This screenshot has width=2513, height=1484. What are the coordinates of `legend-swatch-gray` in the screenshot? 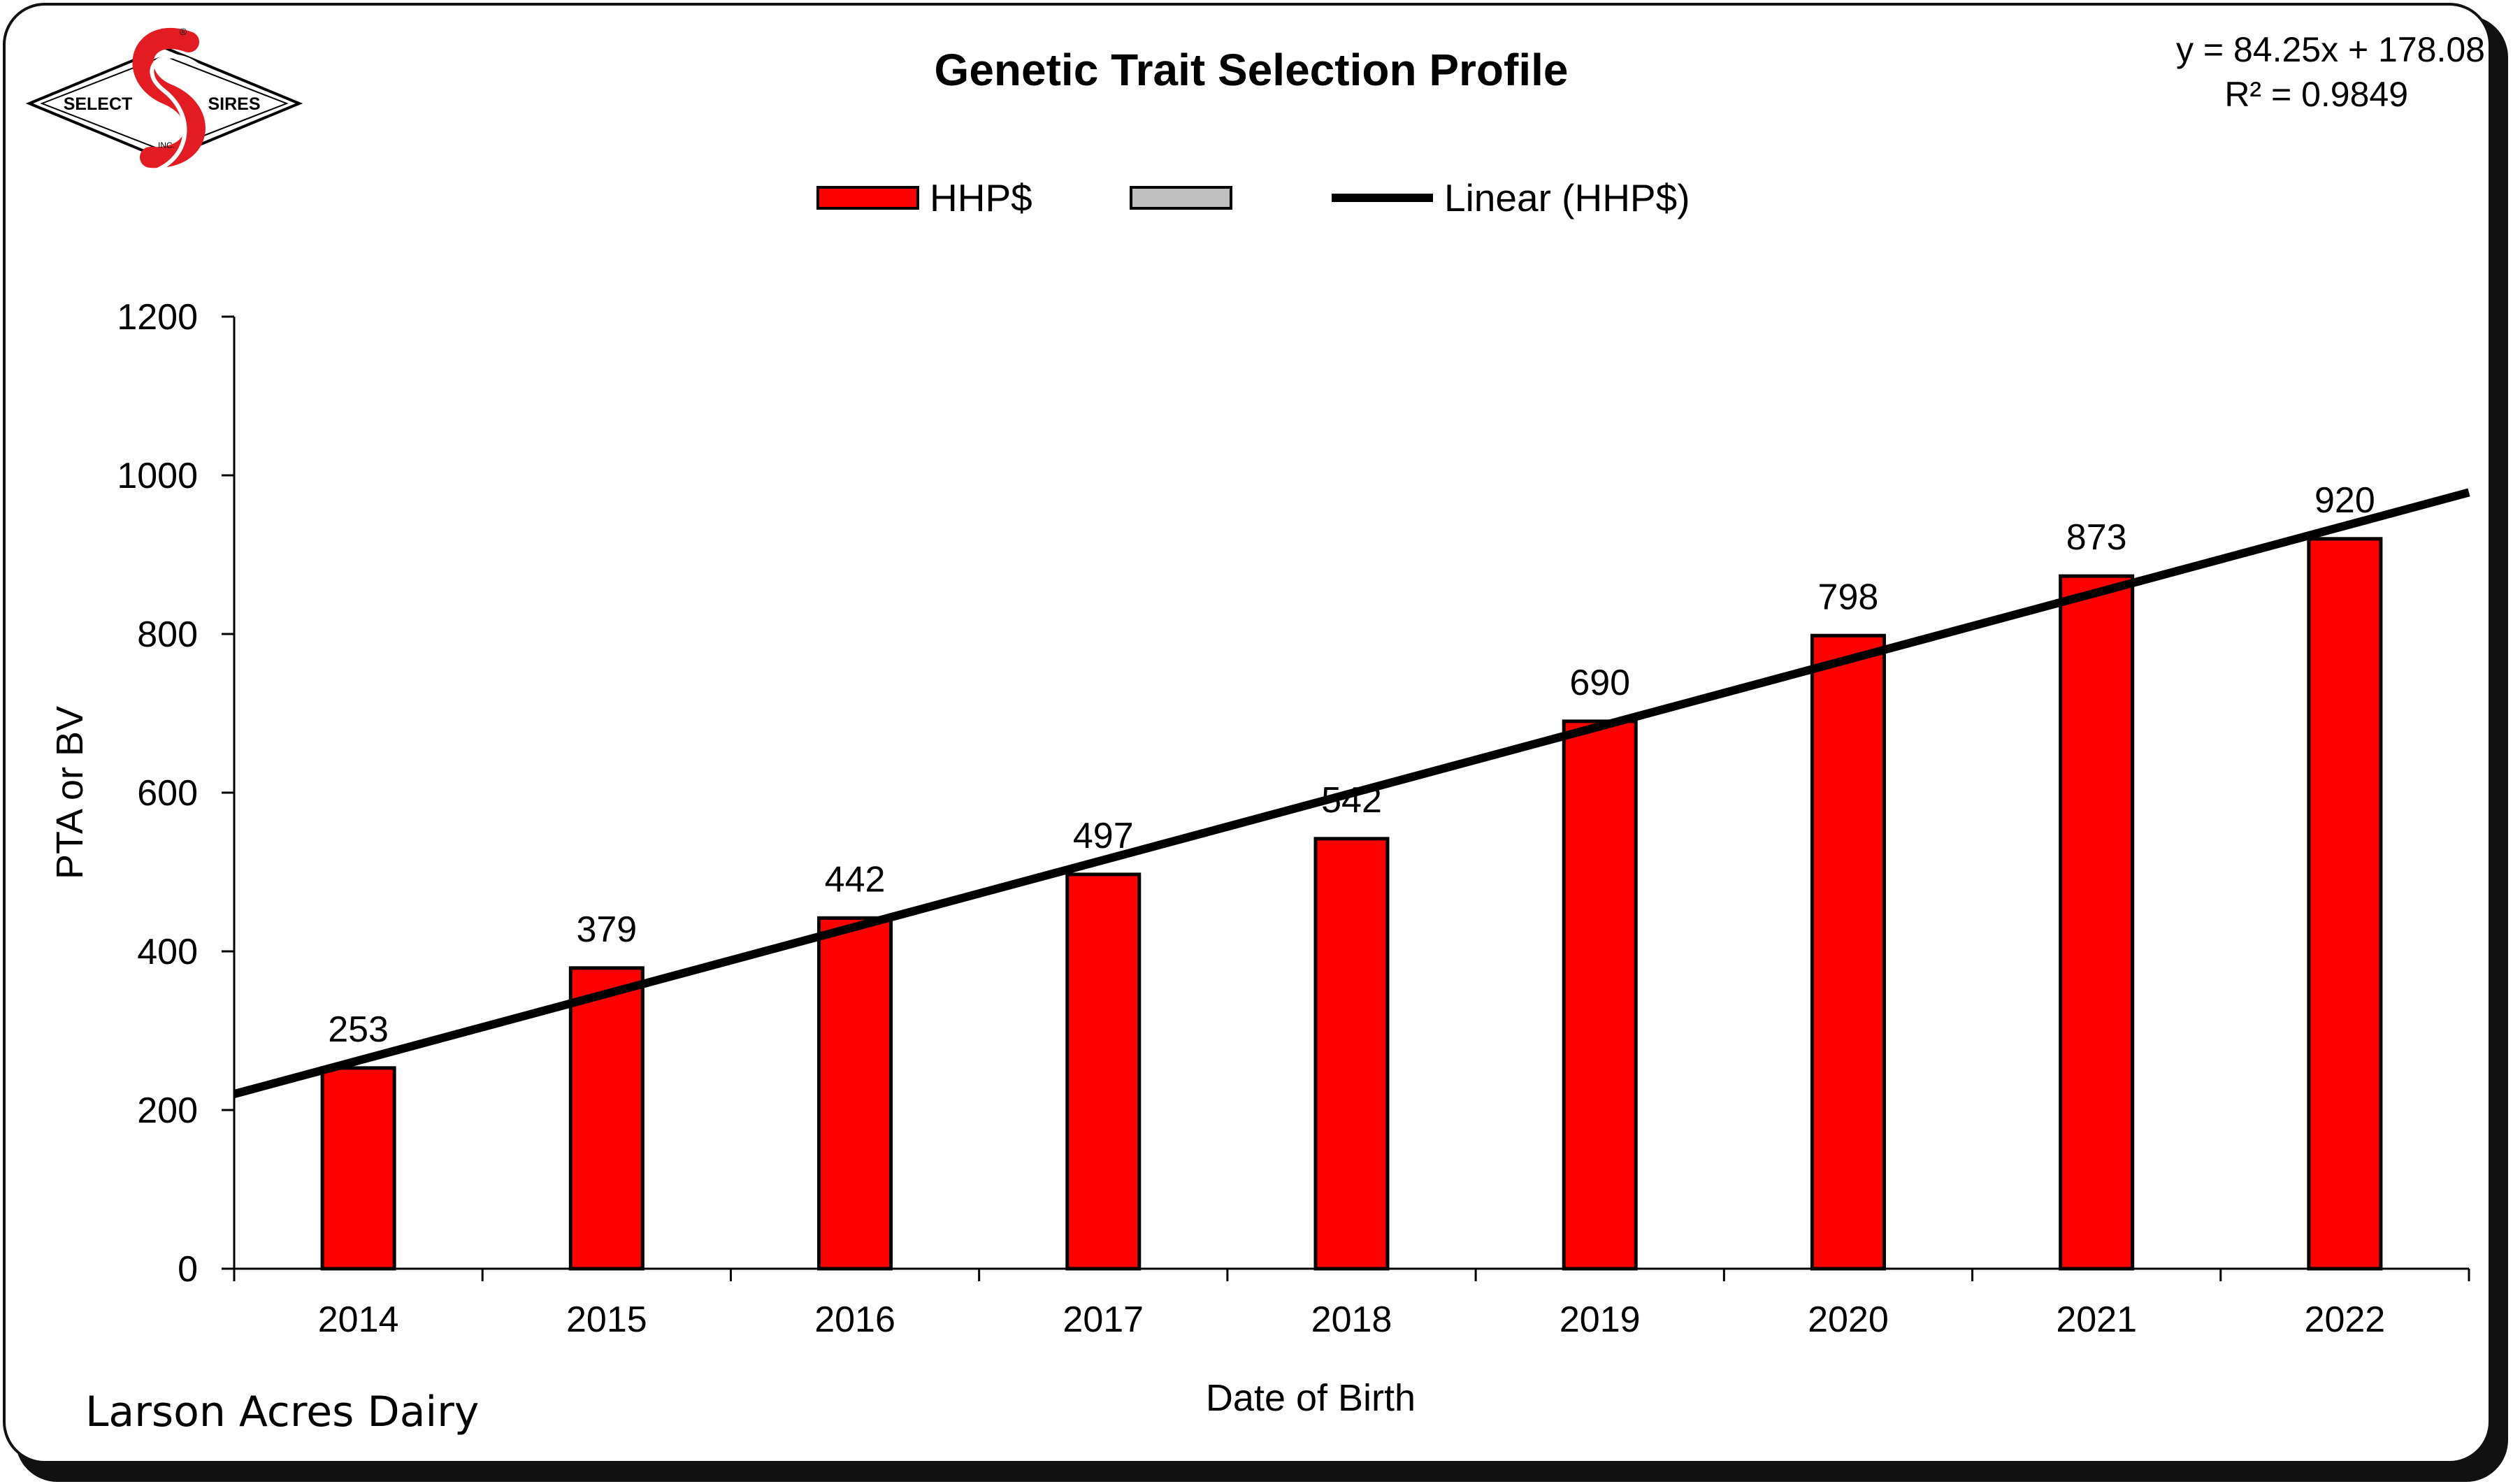 It's located at (1181, 198).